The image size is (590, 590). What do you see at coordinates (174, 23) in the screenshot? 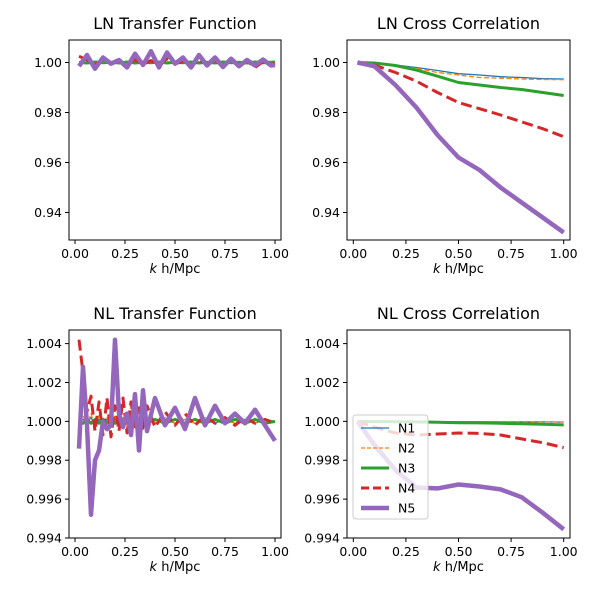
I see `chart-title: LN Transfer Function` at bounding box center [174, 23].